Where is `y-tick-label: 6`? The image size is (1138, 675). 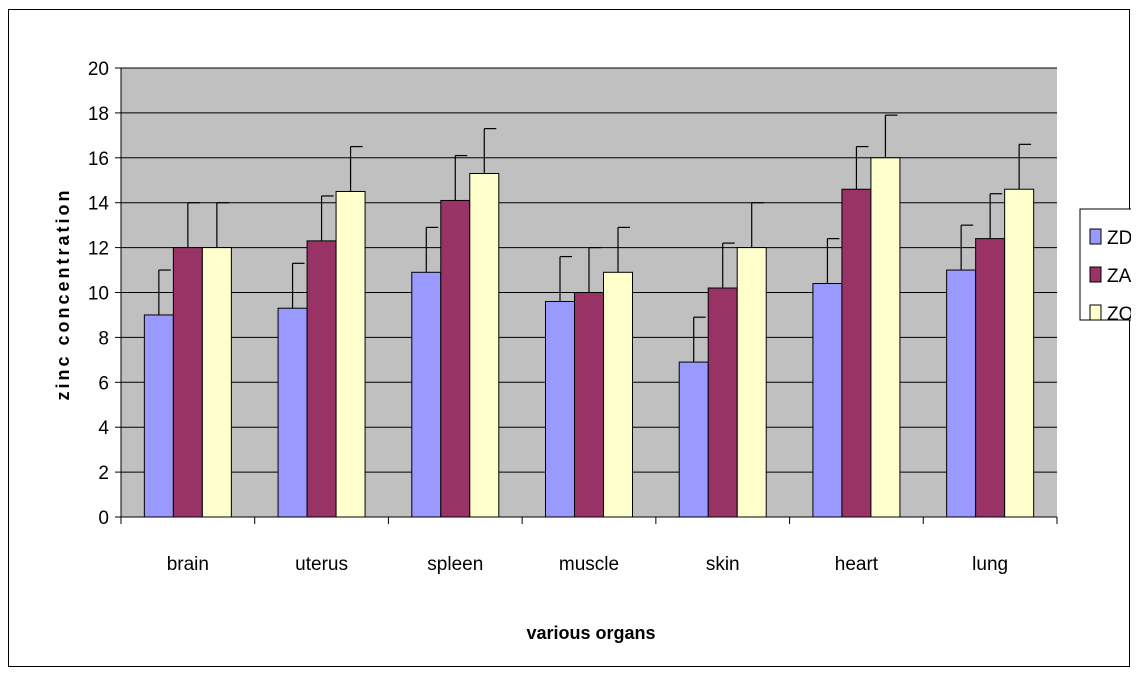 y-tick-label: 6 is located at coordinates (103, 383).